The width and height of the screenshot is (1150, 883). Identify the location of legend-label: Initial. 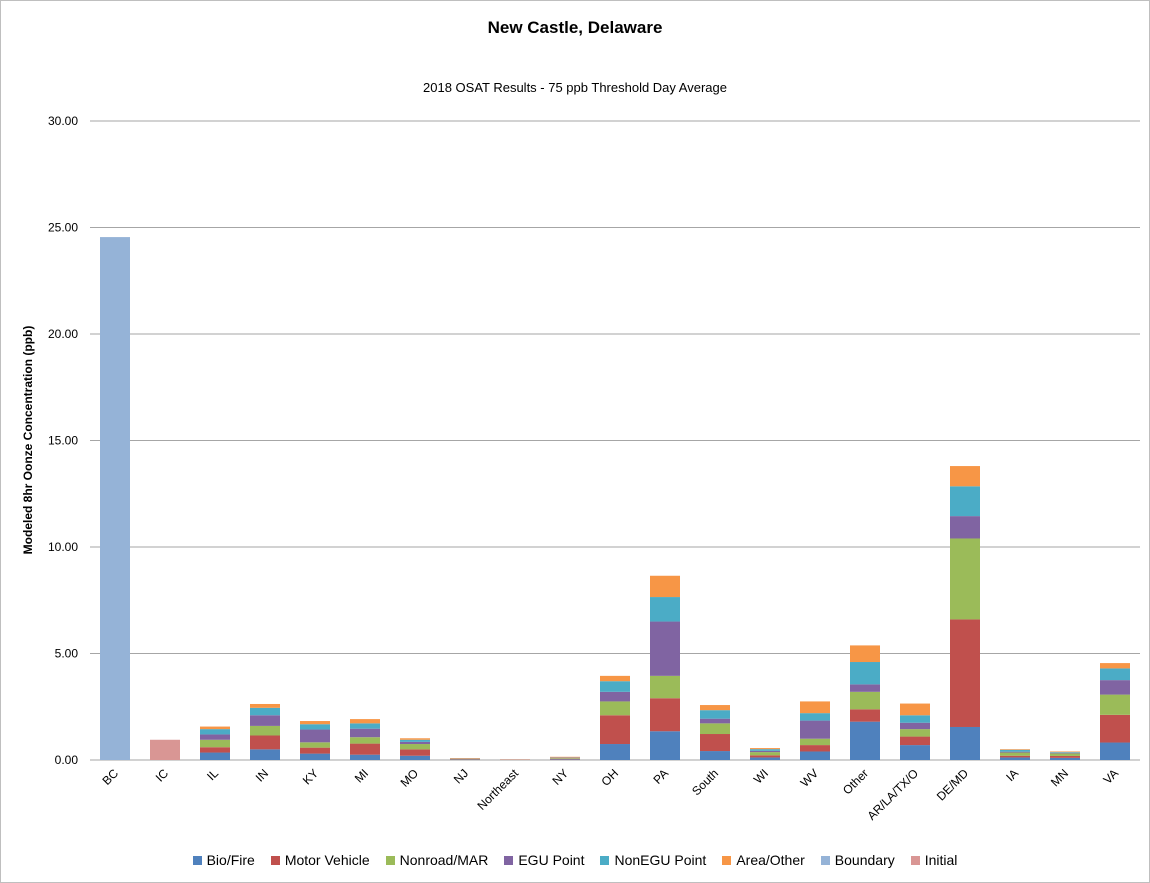
(941, 860).